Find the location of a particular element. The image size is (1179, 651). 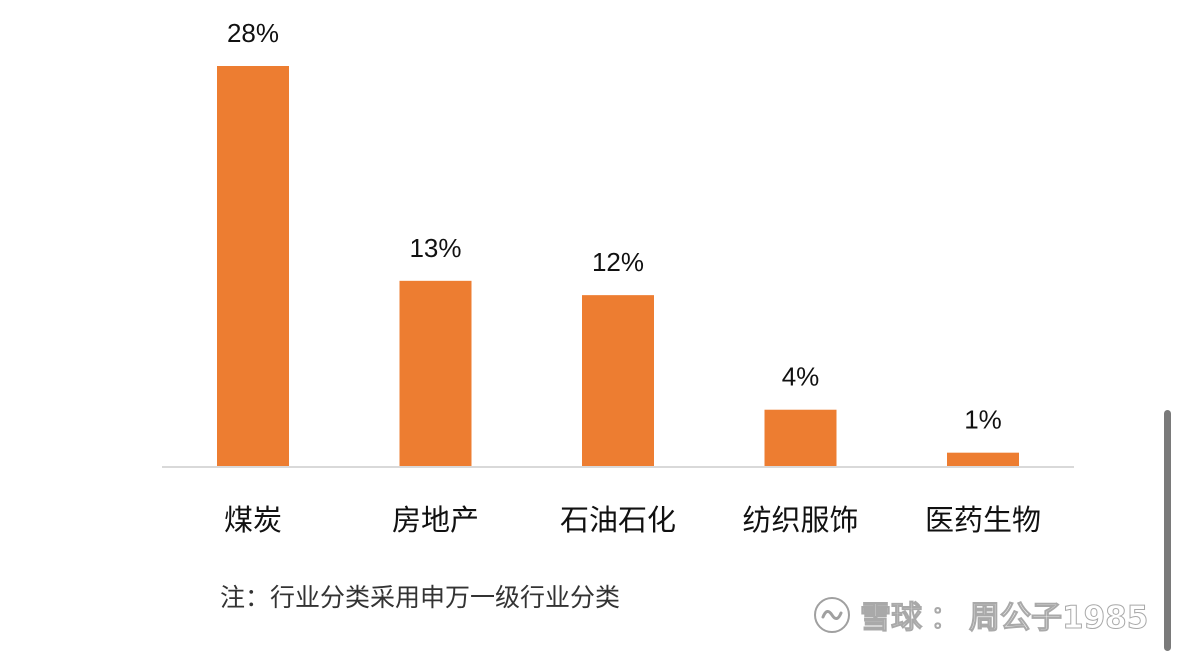

chart-note: 注：行业分类采用申万一级行业分类 is located at coordinates (420, 597).